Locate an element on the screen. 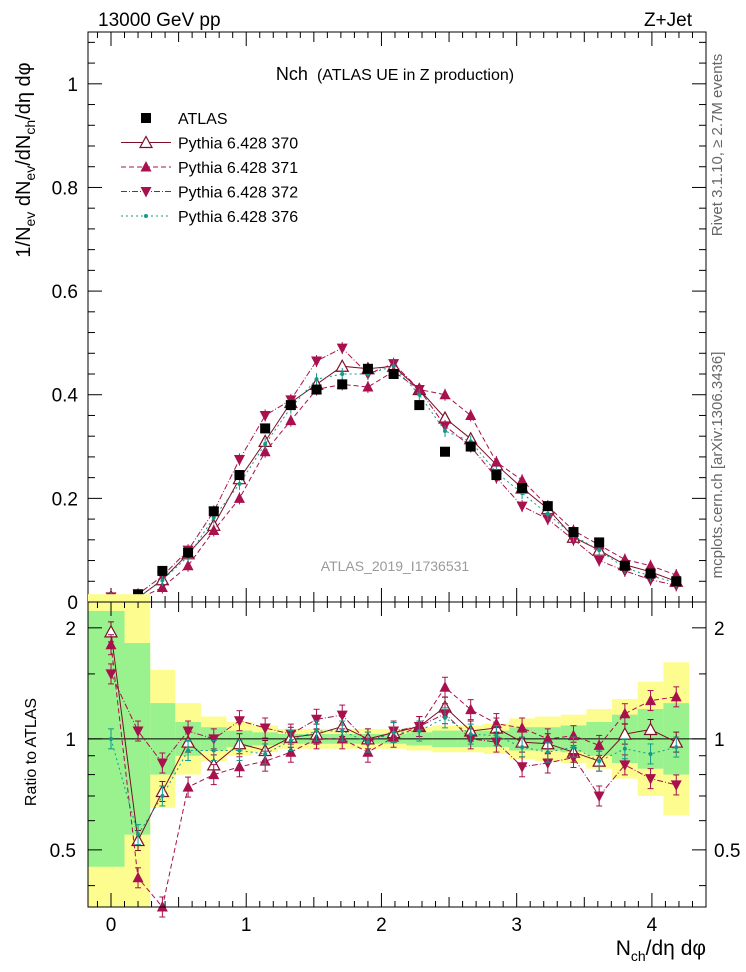 The height and width of the screenshot is (972, 746). main-y-axis-label: 1/Nev dNev/dNch/dη dφ is located at coordinates (25, 159).